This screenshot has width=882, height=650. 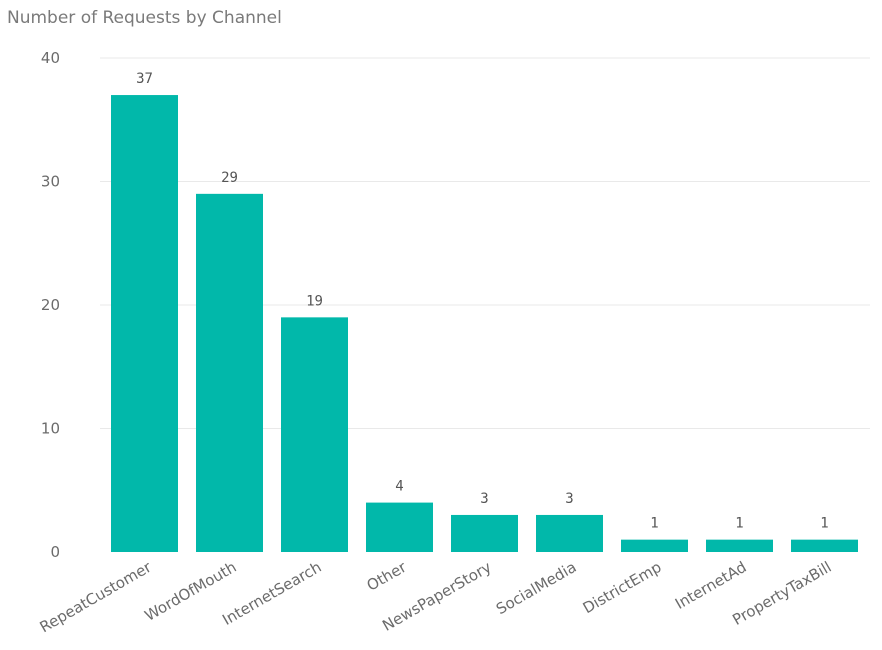 I want to click on y-axis: 0 10 20 30 40, so click(x=50, y=305).